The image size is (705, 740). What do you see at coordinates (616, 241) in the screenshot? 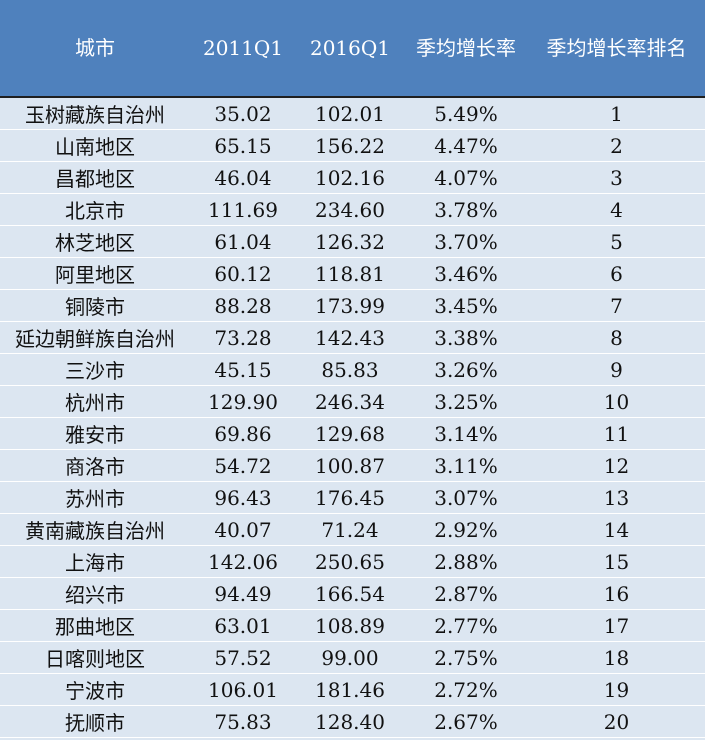
I see `table-cell: 5` at bounding box center [616, 241].